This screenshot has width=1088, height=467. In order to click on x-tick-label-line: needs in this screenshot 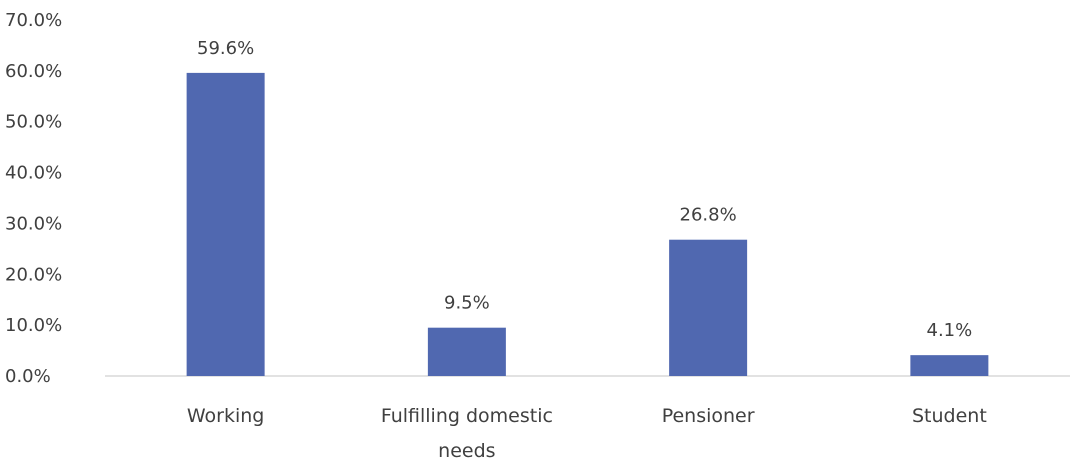, I will do `click(466, 451)`.